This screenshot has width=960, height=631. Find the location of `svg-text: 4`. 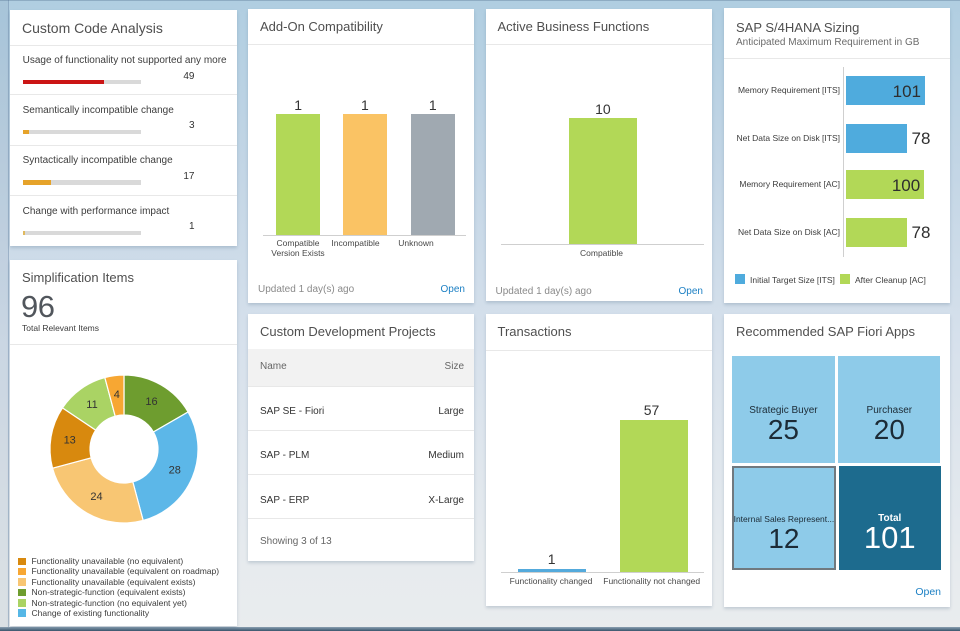

svg-text: 4 is located at coordinates (117, 395).